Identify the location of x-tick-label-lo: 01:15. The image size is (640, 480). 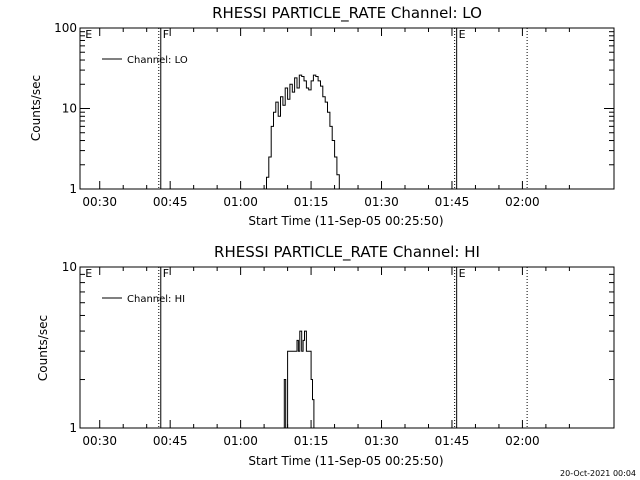
(311, 202).